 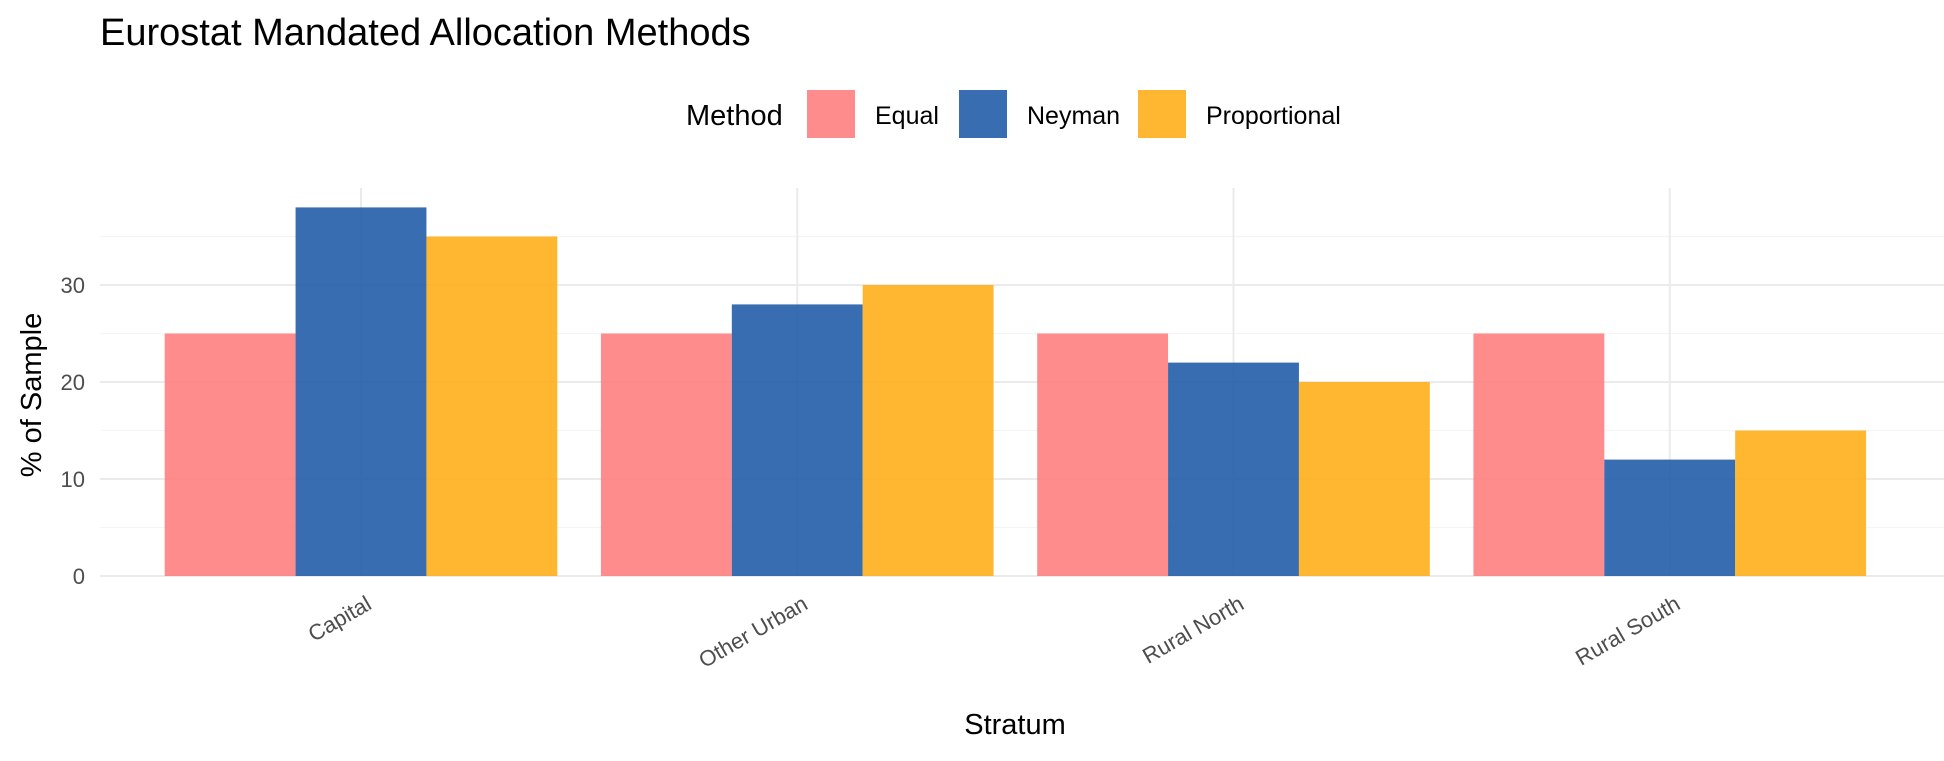 I want to click on bar-neyman-capital, so click(x=361, y=391).